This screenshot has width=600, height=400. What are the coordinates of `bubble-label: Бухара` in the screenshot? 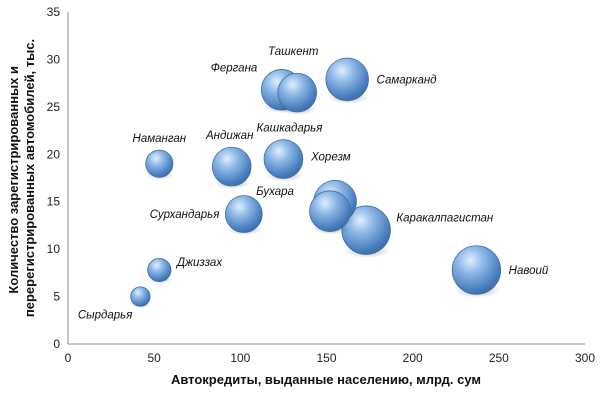 It's located at (275, 192).